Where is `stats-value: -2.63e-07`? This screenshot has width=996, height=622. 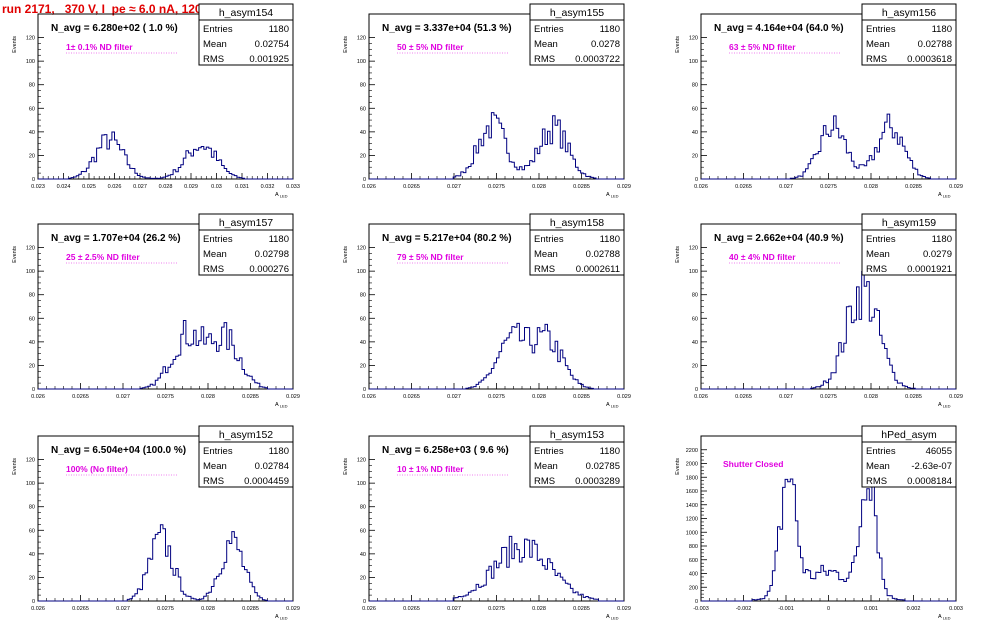
stats-value: -2.63e-07 is located at coordinates (931, 466).